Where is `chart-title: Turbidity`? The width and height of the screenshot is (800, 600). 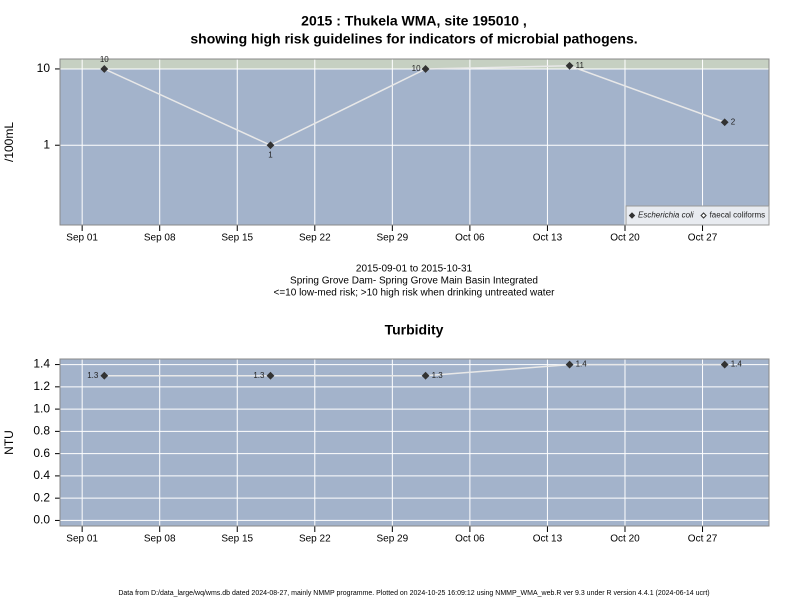
chart-title: Turbidity is located at coordinates (414, 330).